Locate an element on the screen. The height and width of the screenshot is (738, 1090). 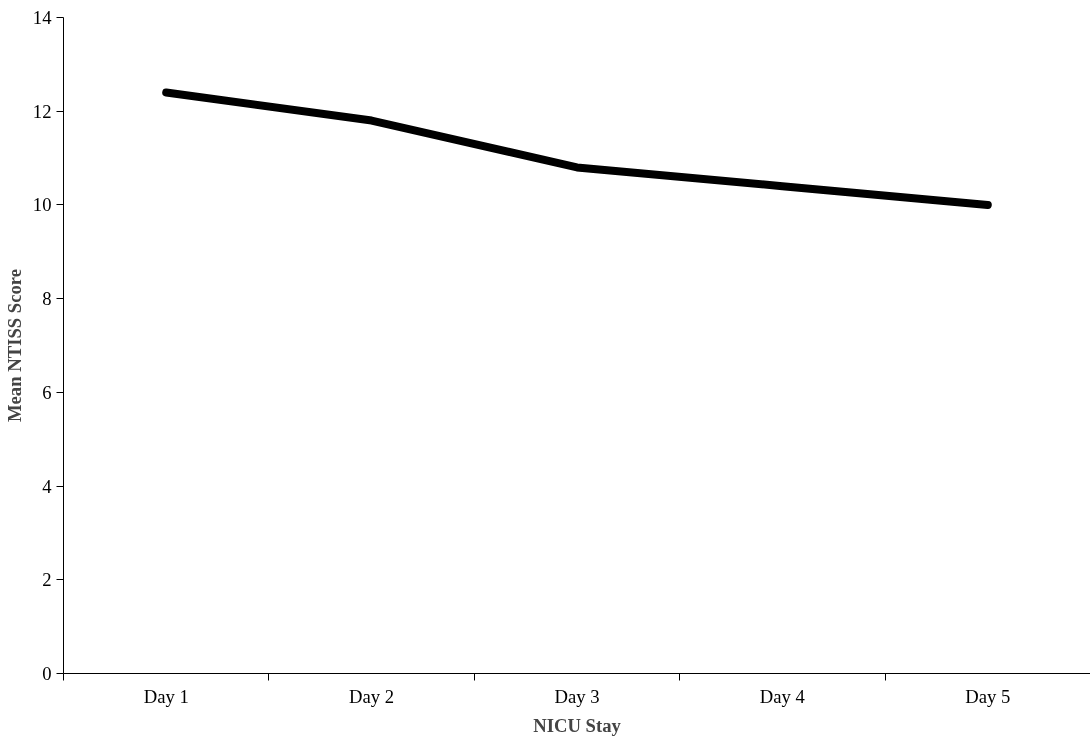
y-tick-label: 10 is located at coordinates (42, 205).